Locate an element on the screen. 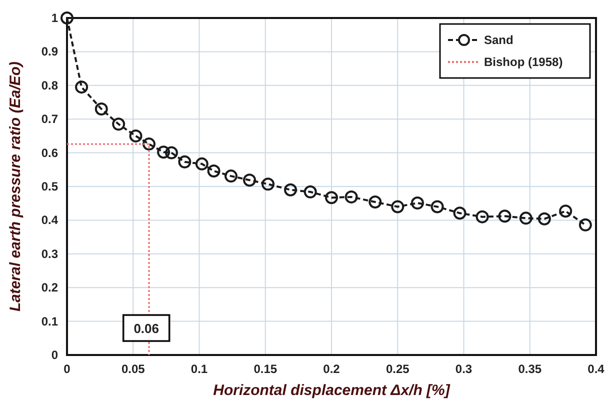 This screenshot has width=611, height=403. x-tick-label: 0 is located at coordinates (67, 369).